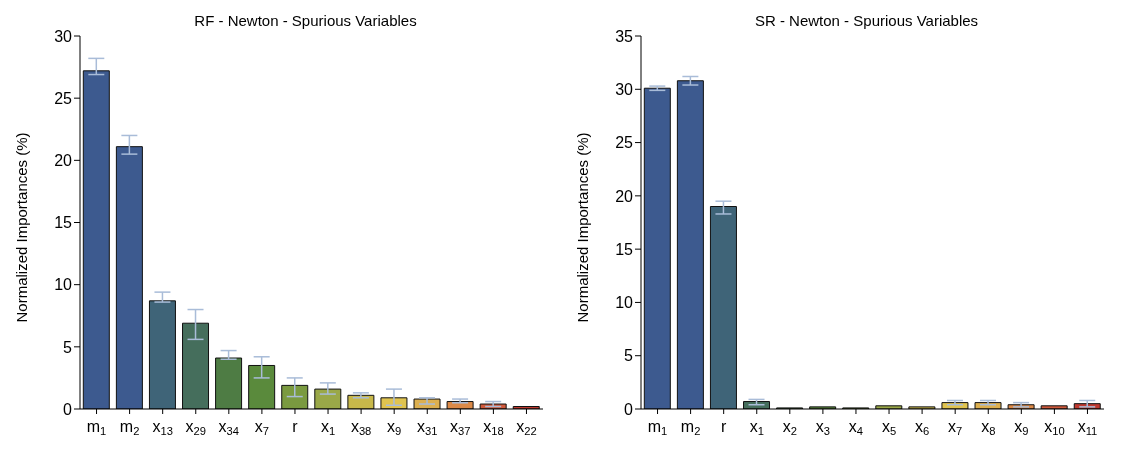  What do you see at coordinates (866, 20) in the screenshot?
I see `chart-title: SR - Newton - Spurious Variables` at bounding box center [866, 20].